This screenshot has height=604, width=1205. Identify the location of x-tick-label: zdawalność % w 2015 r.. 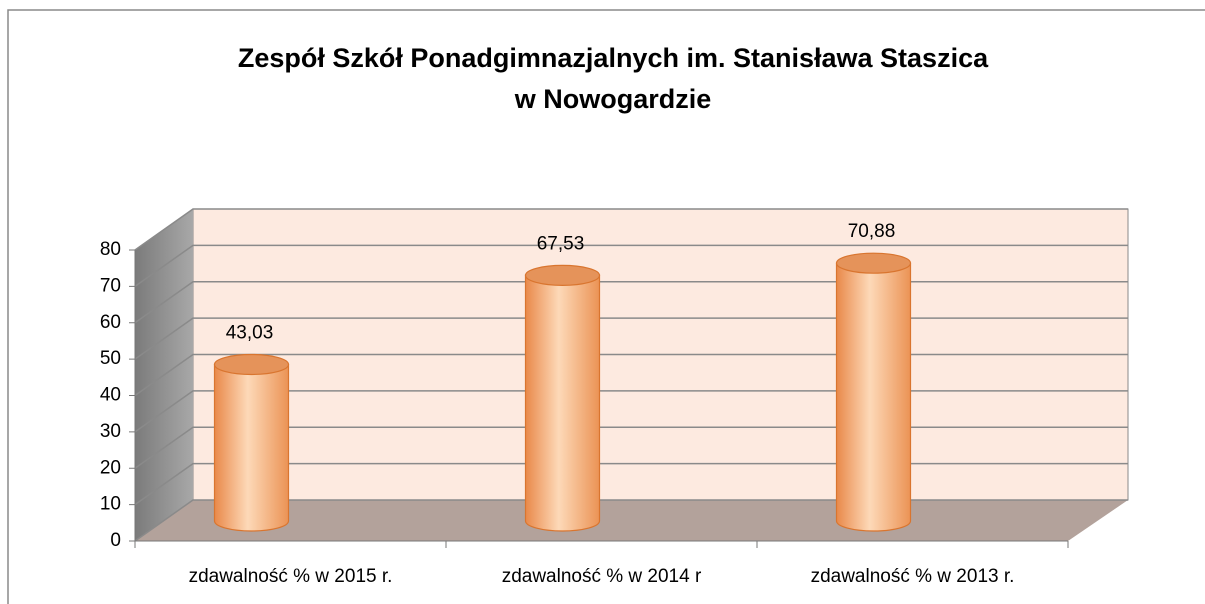
(291, 576).